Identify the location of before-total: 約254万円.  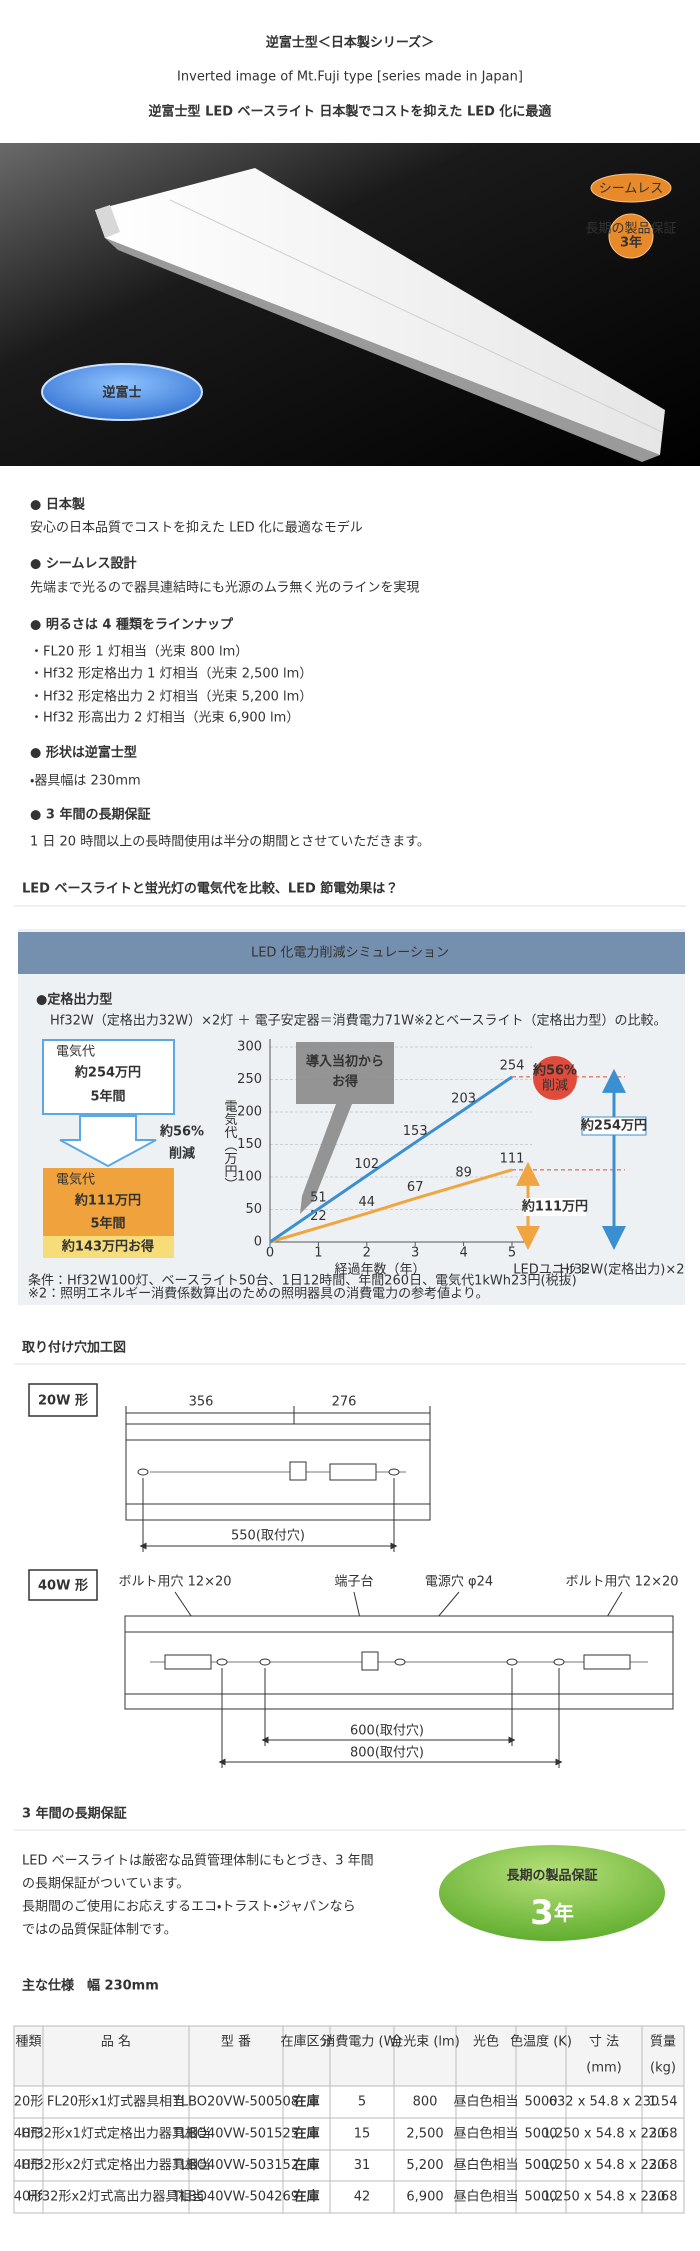
(613, 1126).